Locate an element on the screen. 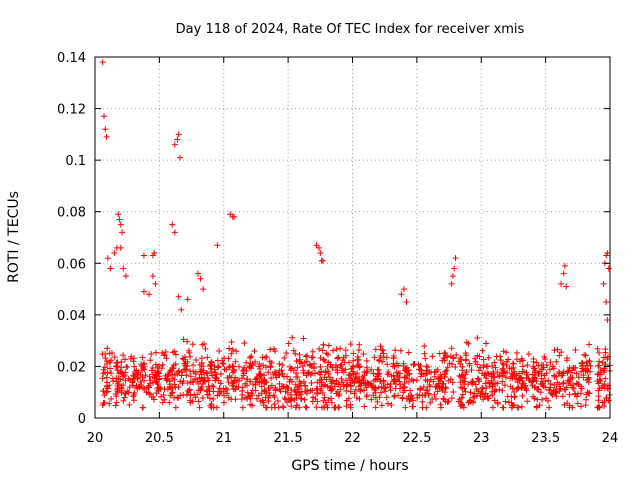 This screenshot has height=480, width=640. x-tick-label: 21 is located at coordinates (223, 438).